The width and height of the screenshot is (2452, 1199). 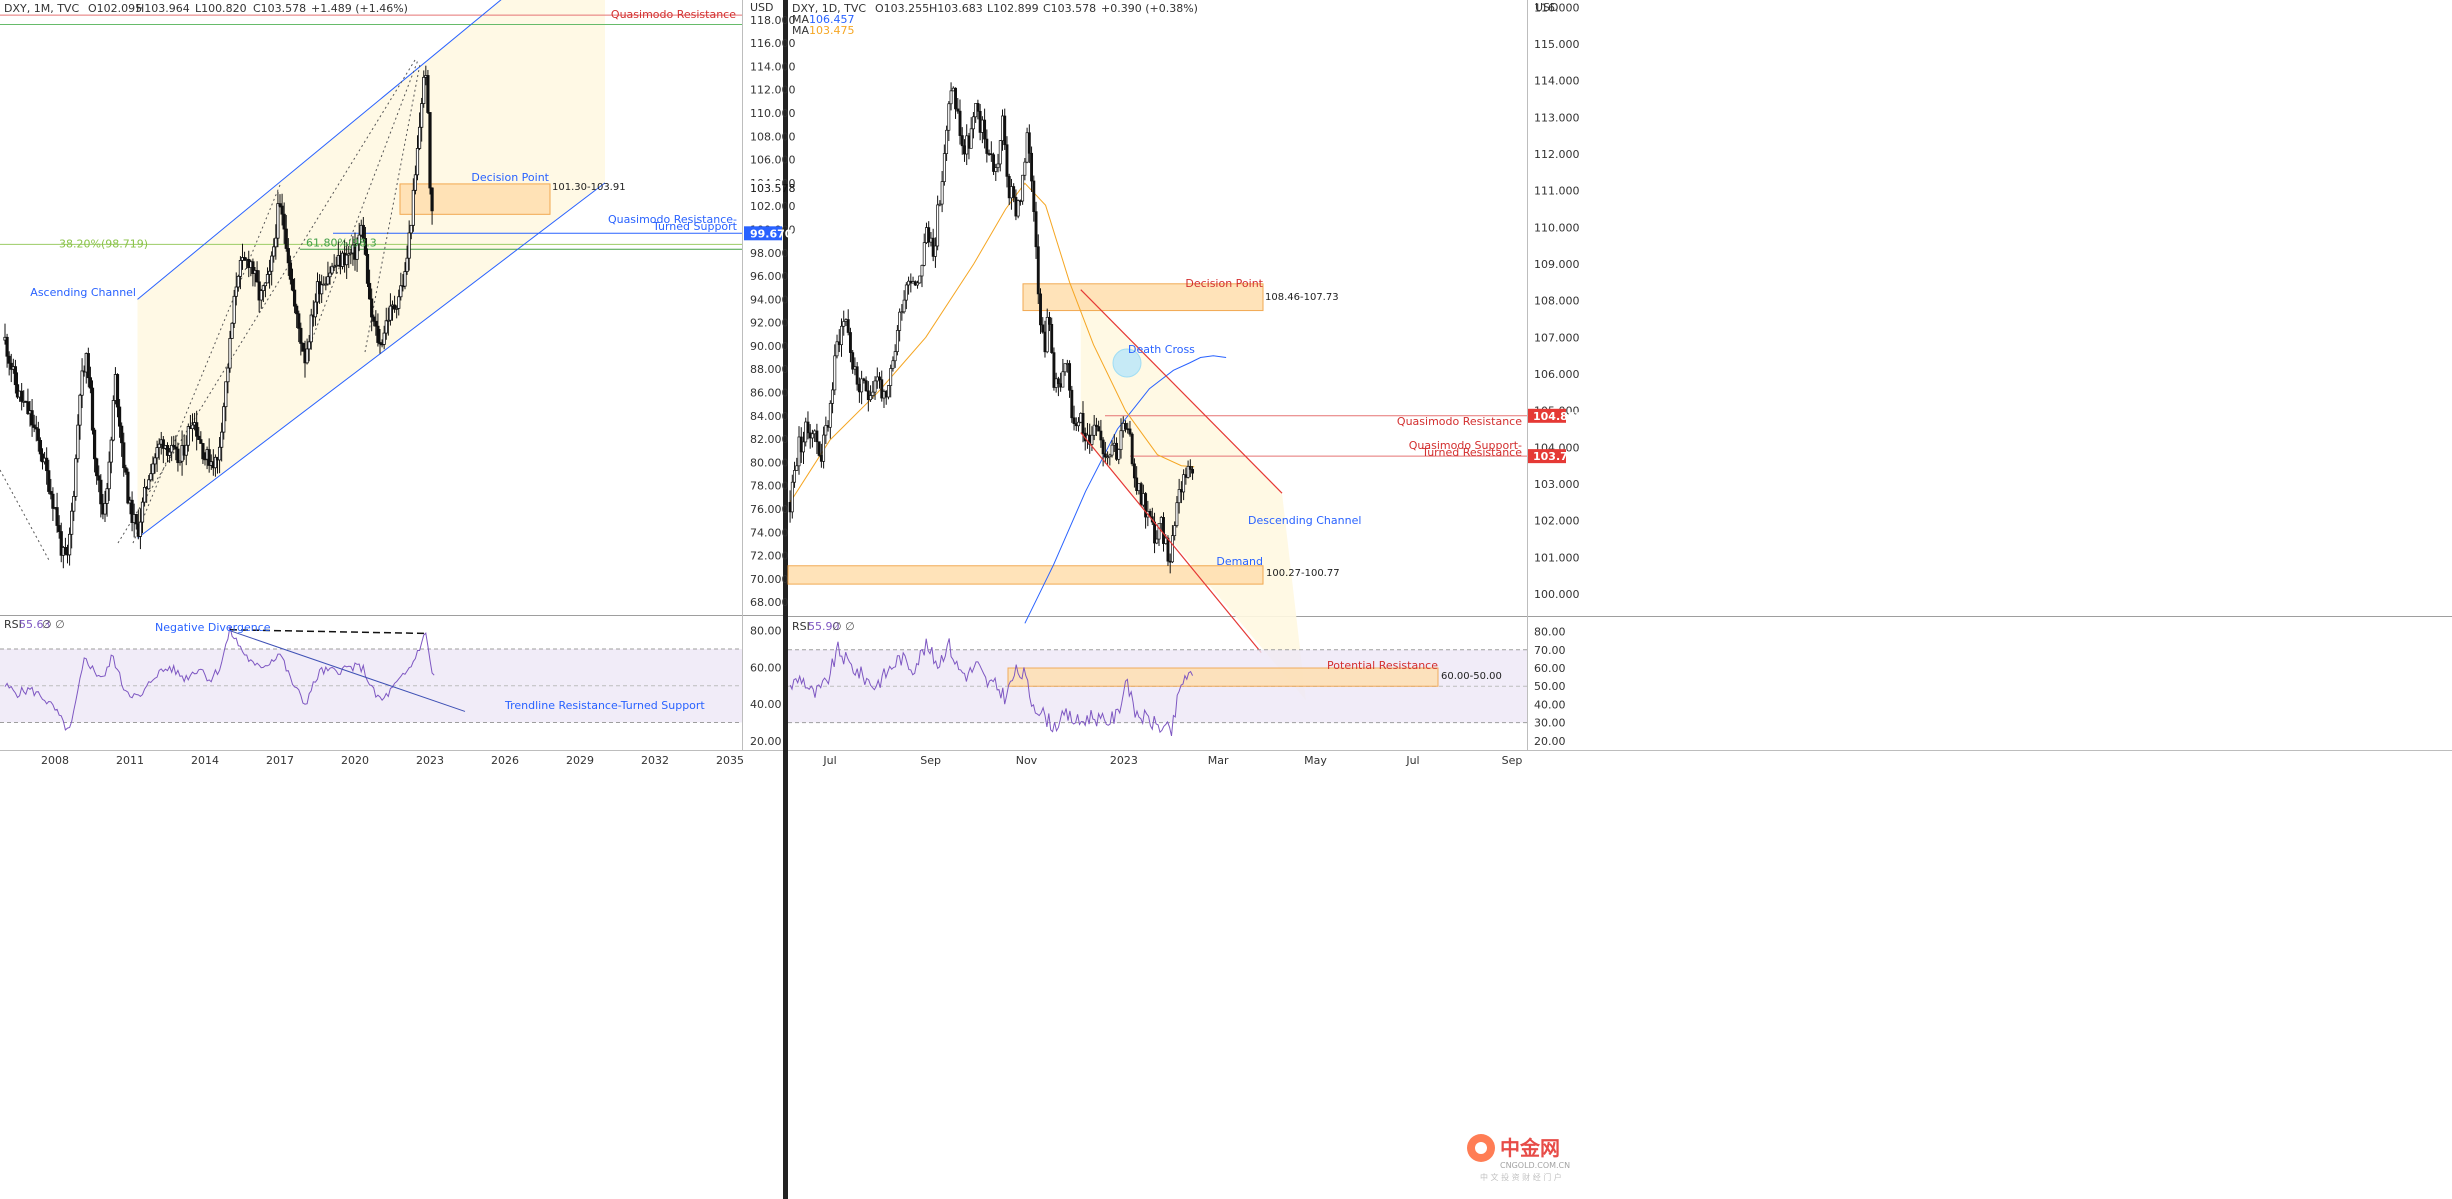 What do you see at coordinates (769, 462) in the screenshot?
I see `price-tick-label: 80.000` at bounding box center [769, 462].